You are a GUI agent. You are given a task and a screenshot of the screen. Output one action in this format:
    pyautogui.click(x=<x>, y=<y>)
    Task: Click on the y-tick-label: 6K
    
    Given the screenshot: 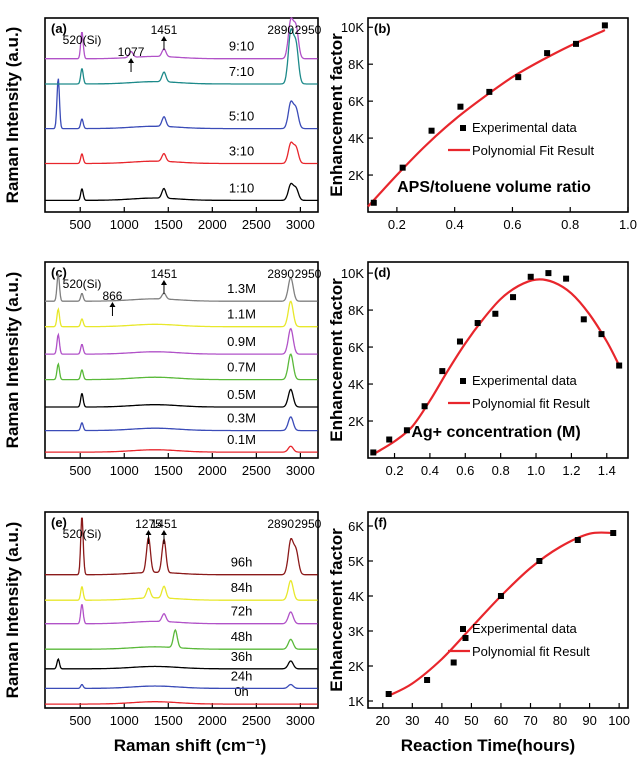 What is the action you would take?
    pyautogui.click(x=356, y=347)
    